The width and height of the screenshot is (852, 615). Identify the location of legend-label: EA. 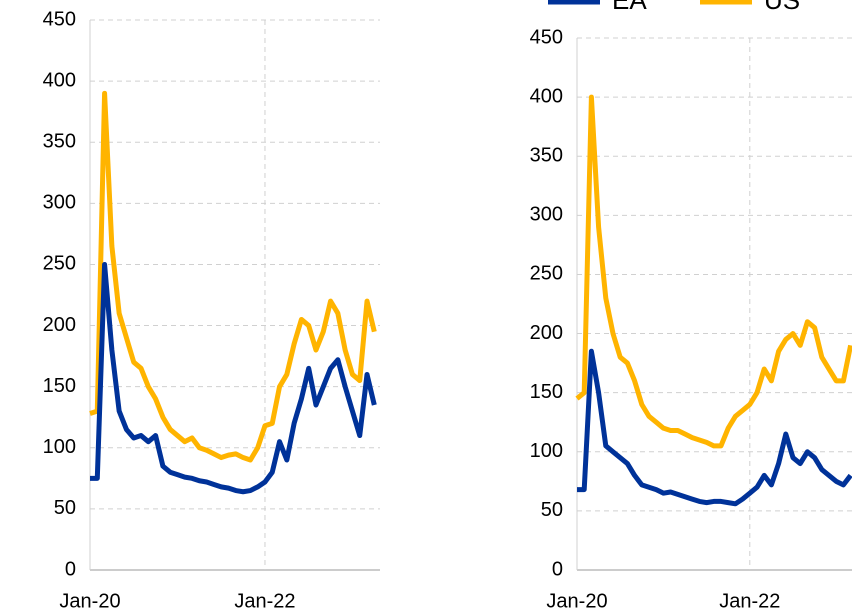
(629, 7).